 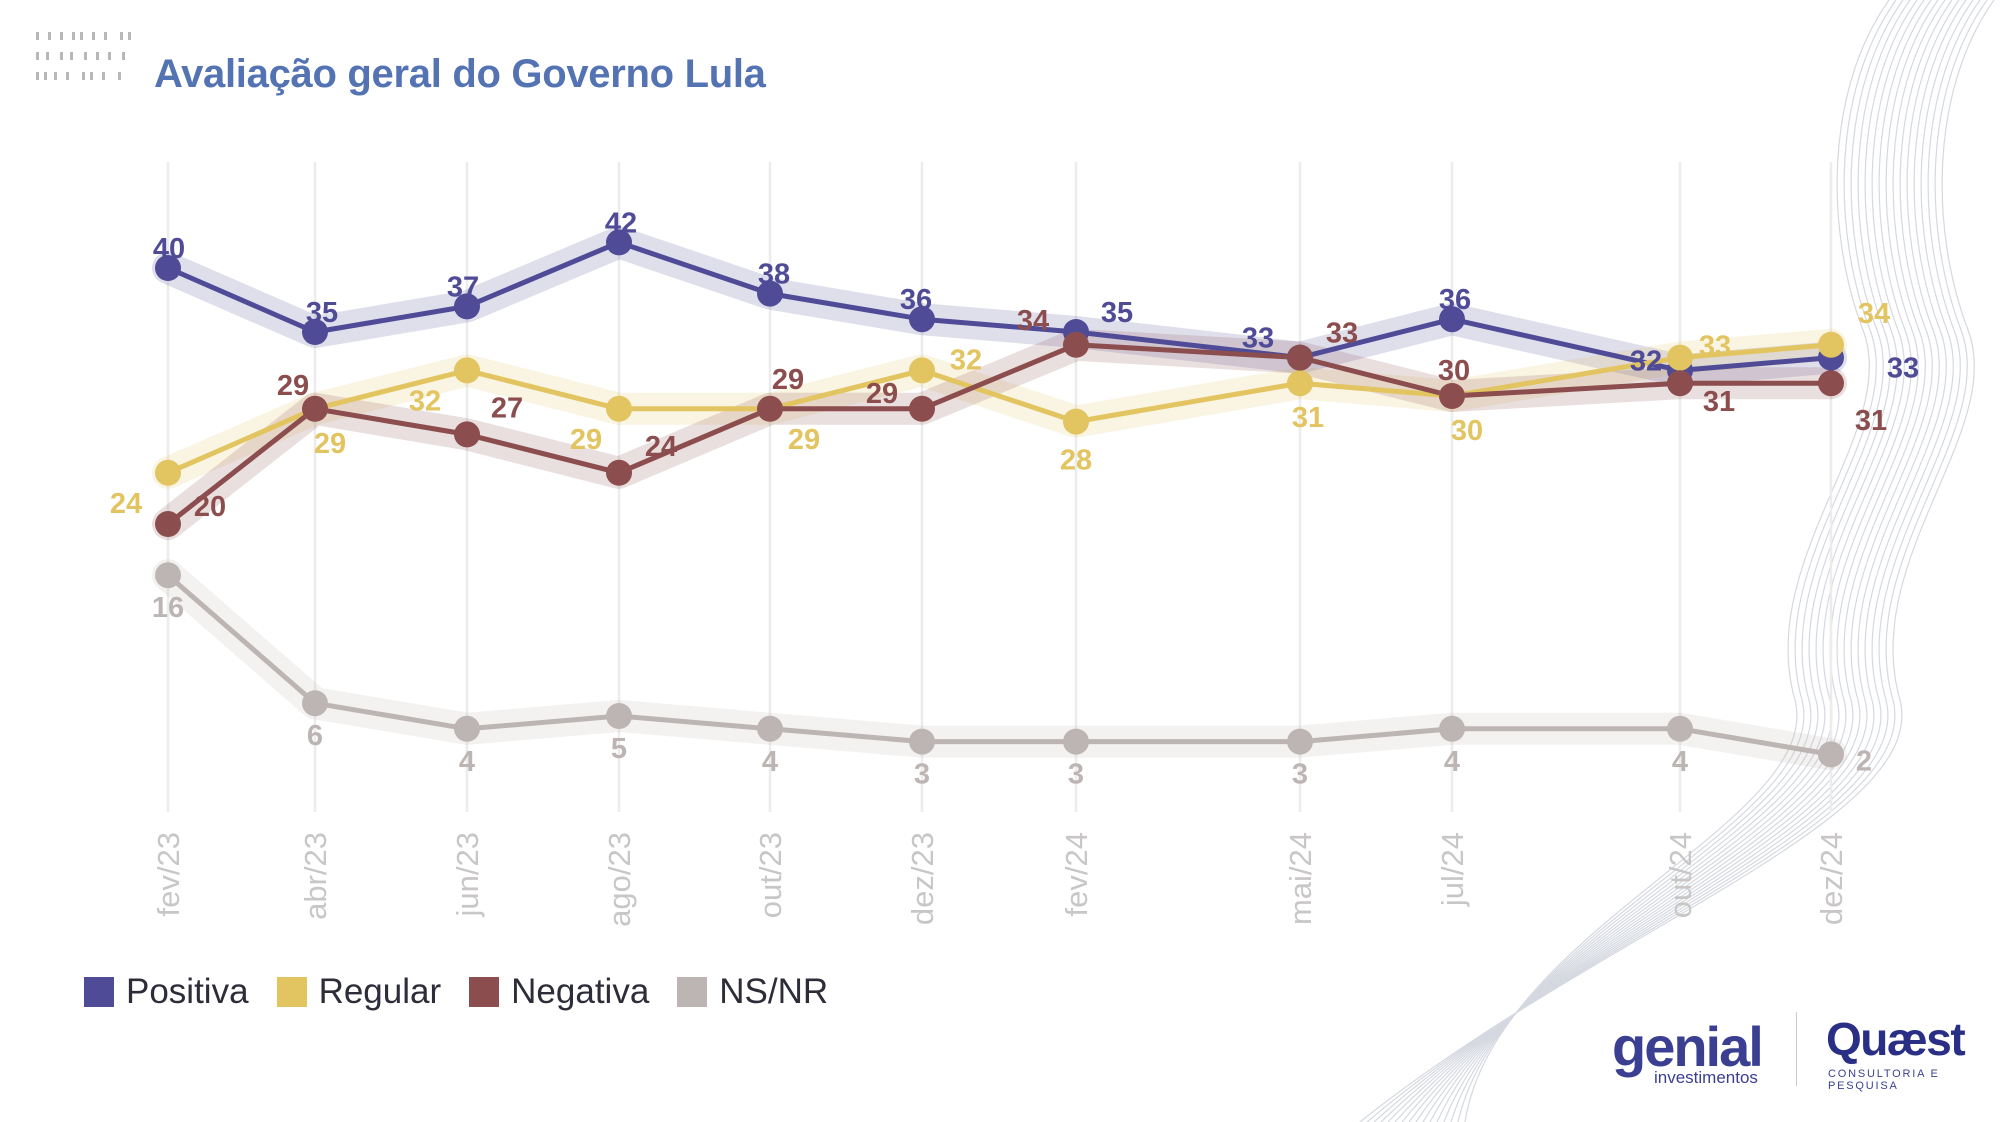 I want to click on legend-swatch-regular, so click(x=291, y=992).